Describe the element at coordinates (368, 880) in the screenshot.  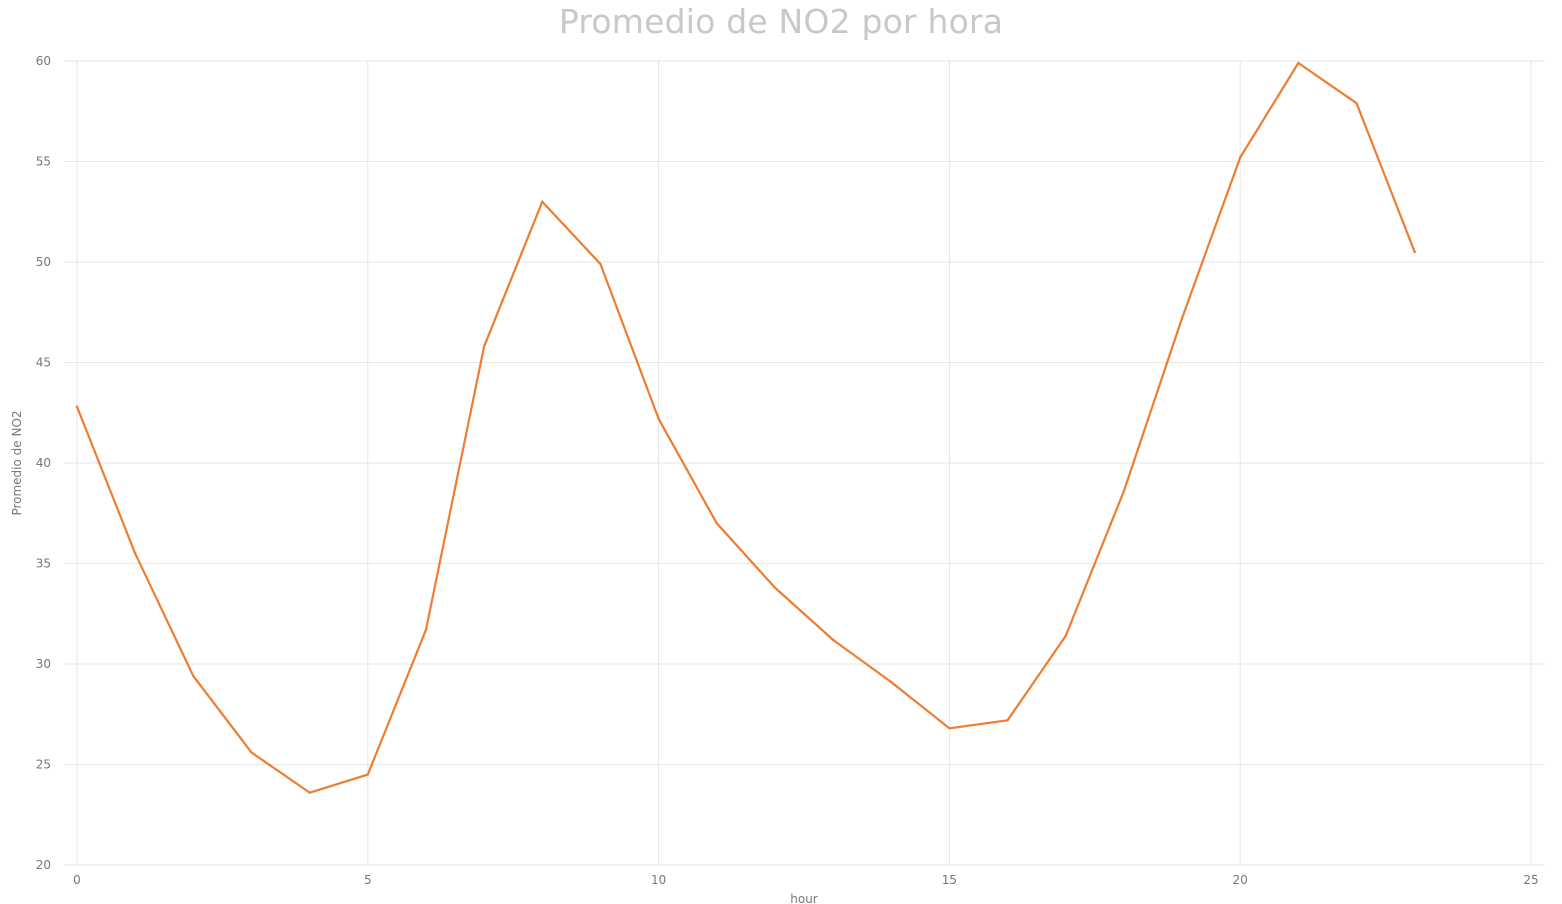
I see `x-tick-label: 5` at that location.